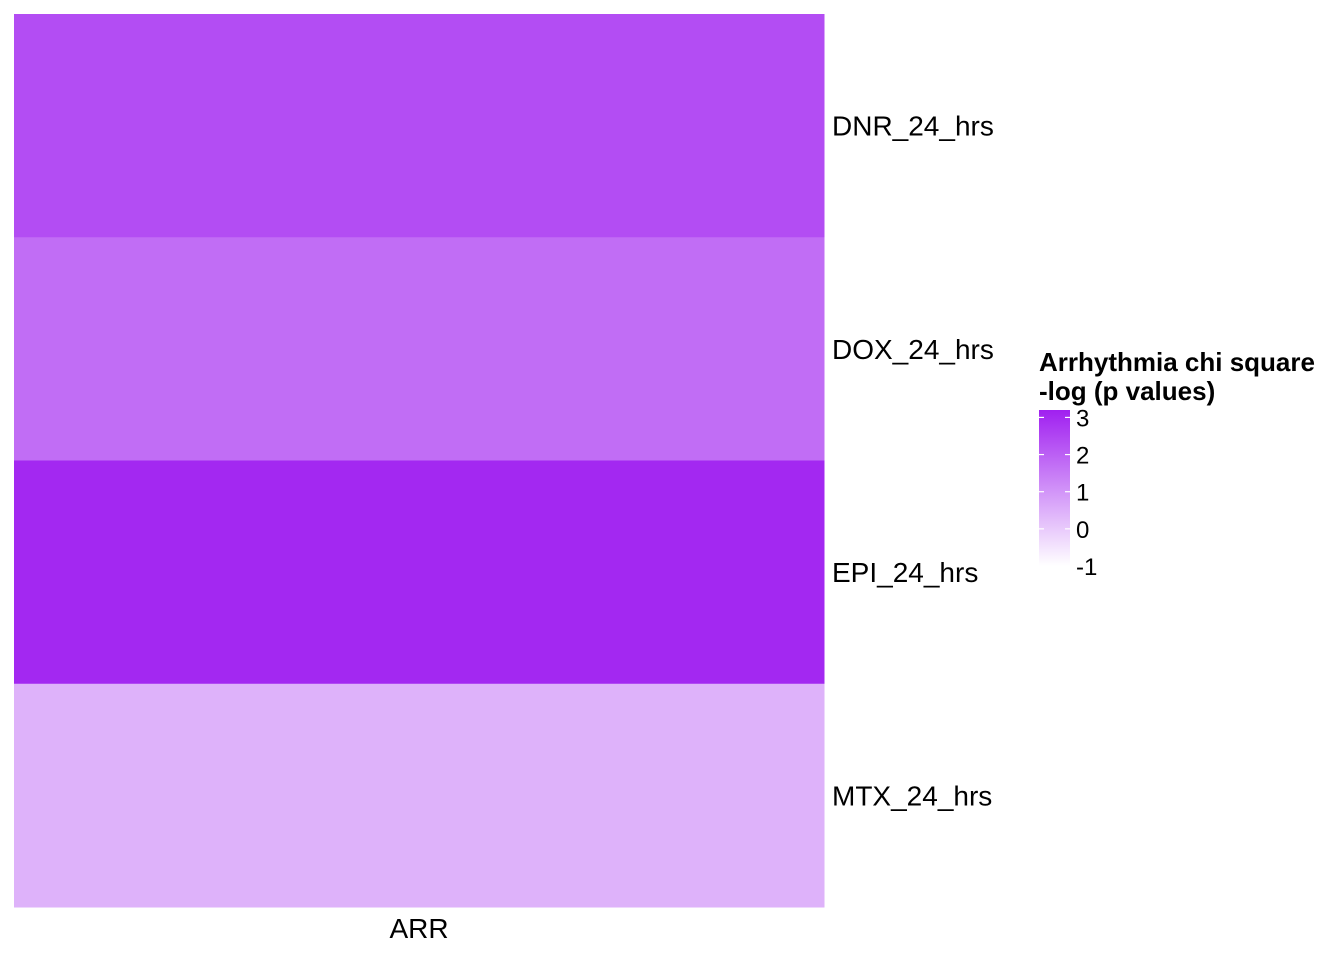 This screenshot has height=960, width=1344. I want to click on heatmap-cell-dox-24-hrs, so click(419, 349).